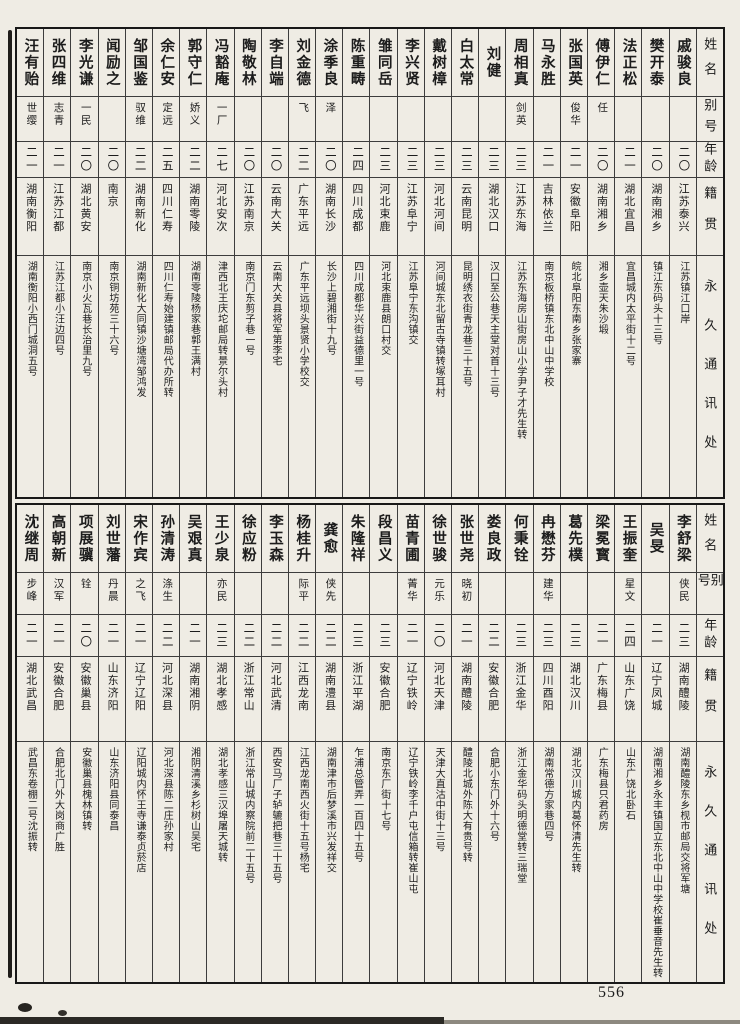 The width and height of the screenshot is (740, 1024). Describe the element at coordinates (248, 687) in the screenshot. I see `native-place-cell-text: 浙江常山` at that location.